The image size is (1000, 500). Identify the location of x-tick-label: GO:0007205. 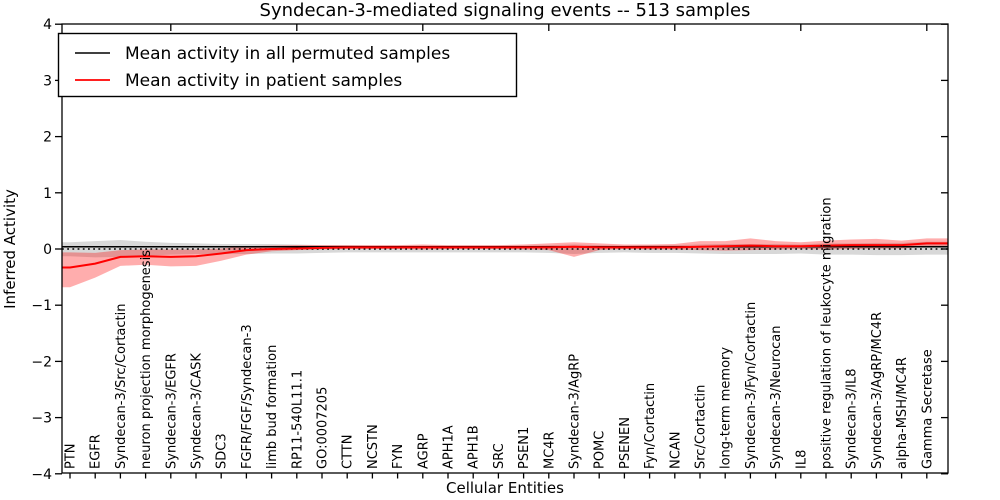
(323, 428).